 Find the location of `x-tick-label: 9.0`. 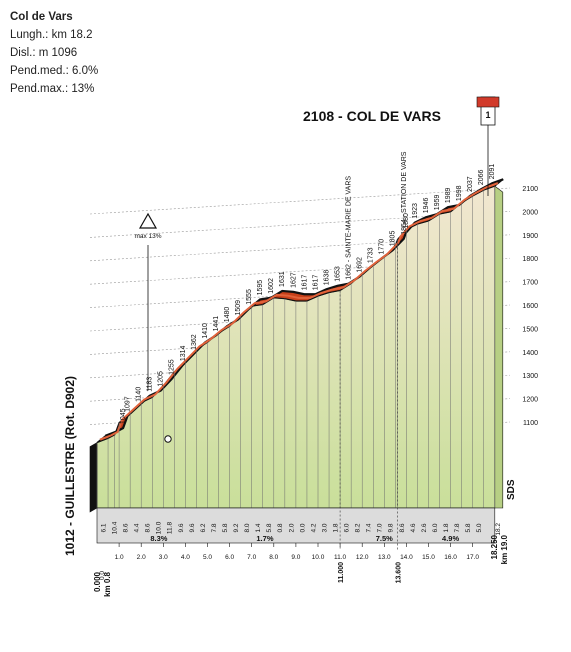

x-tick-label: 9.0 is located at coordinates (295, 557).